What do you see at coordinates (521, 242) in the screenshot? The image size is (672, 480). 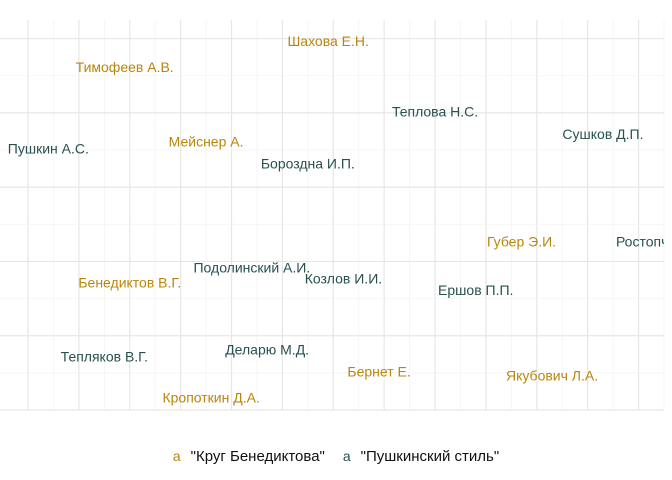 I see `point-label: Губер Э.И.` at bounding box center [521, 242].